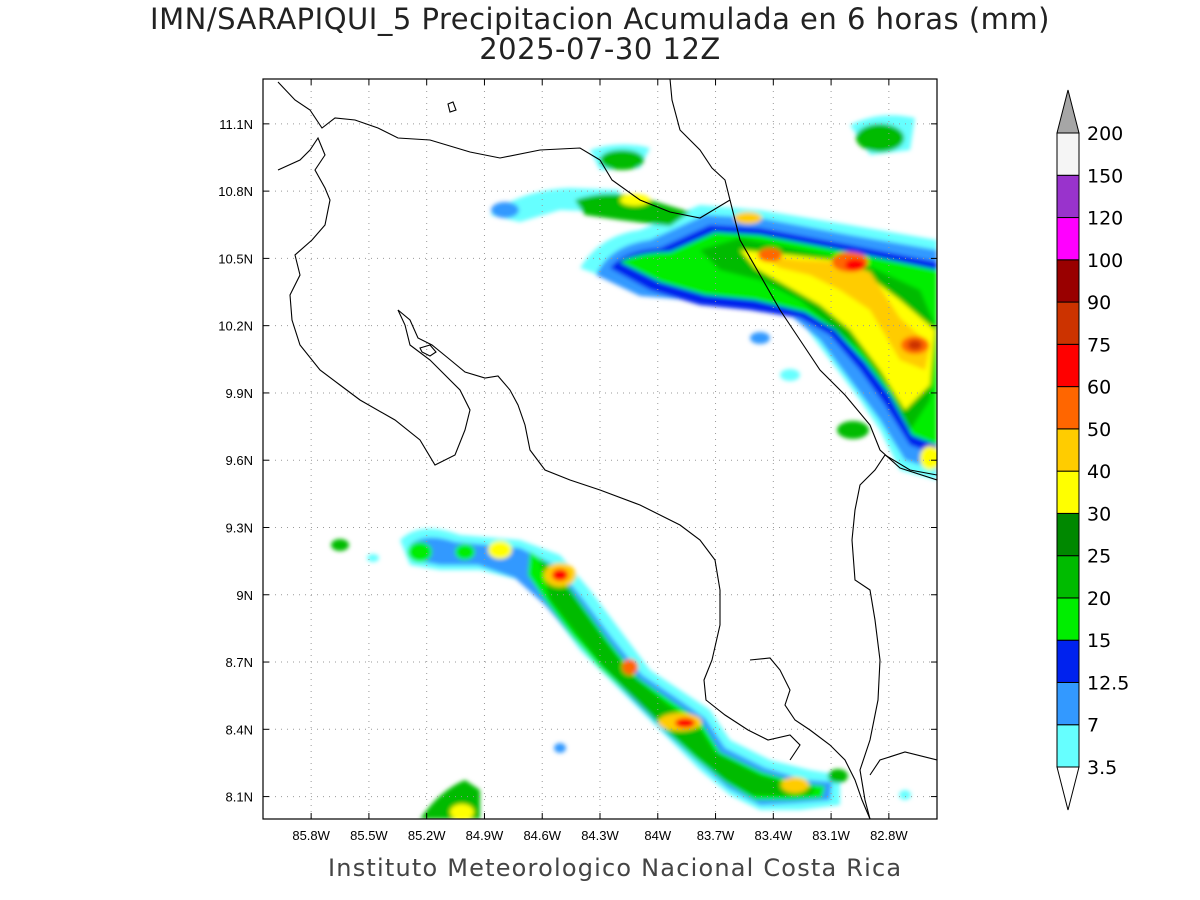  What do you see at coordinates (774, 835) in the screenshot?
I see `x-tick-label: 83.4W` at bounding box center [774, 835].